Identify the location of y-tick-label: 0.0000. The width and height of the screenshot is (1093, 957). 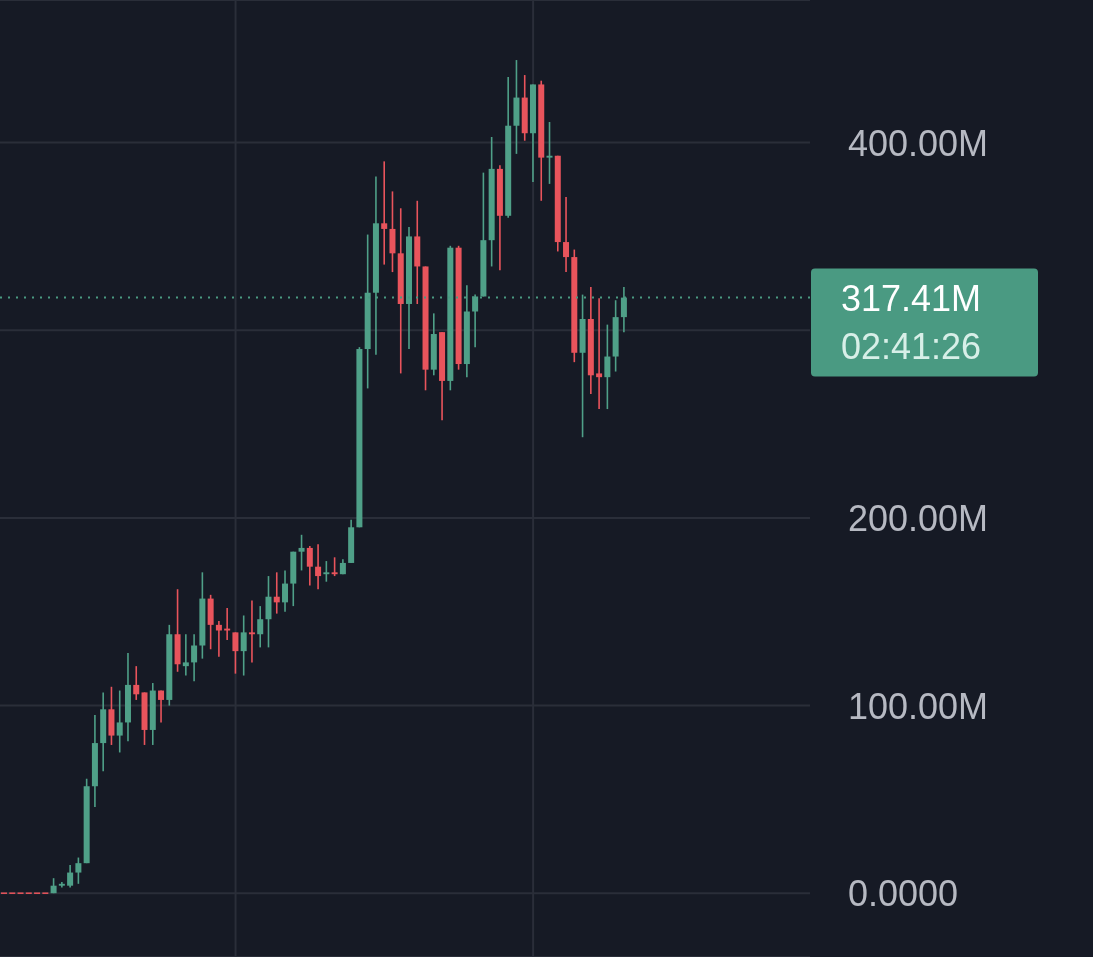
(903, 894).